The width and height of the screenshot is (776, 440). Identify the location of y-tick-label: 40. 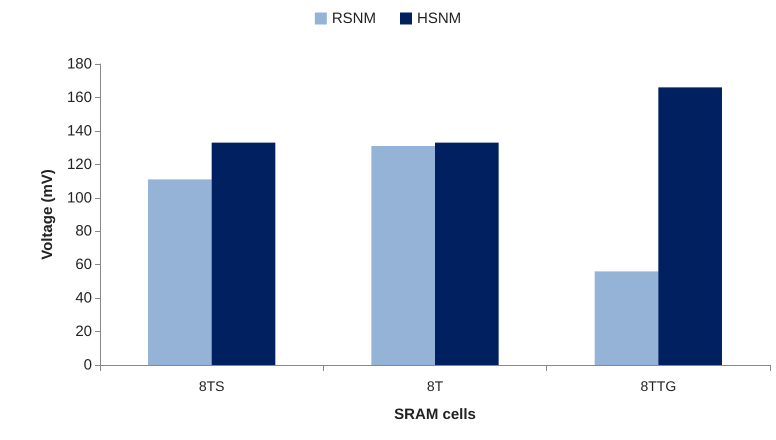
(83, 298).